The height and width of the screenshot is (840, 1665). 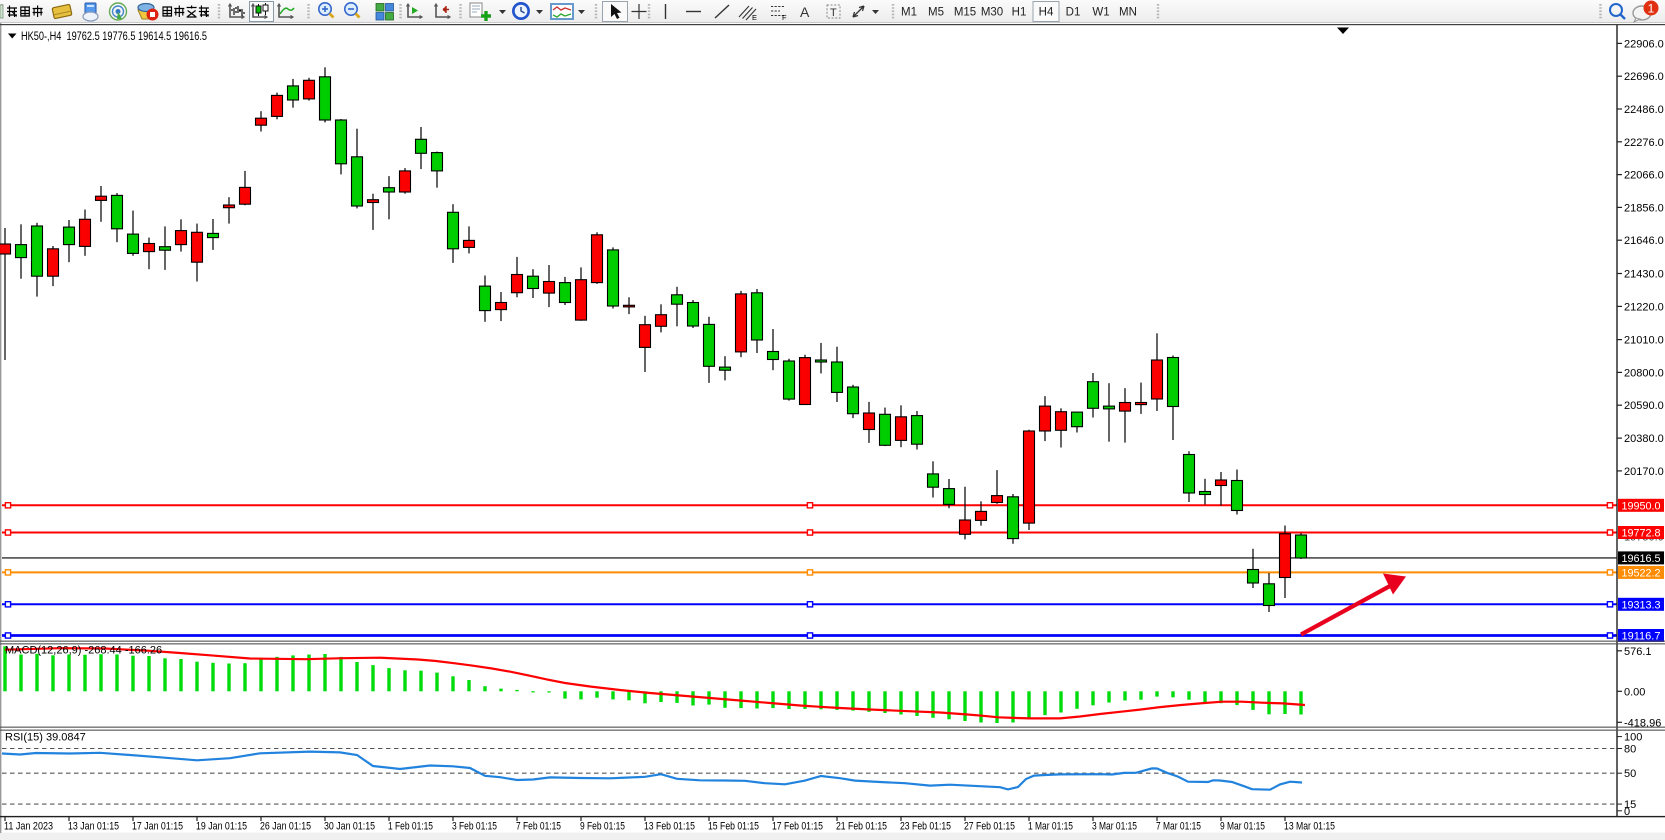 What do you see at coordinates (1630, 750) in the screenshot?
I see `svg-text: 80` at bounding box center [1630, 750].